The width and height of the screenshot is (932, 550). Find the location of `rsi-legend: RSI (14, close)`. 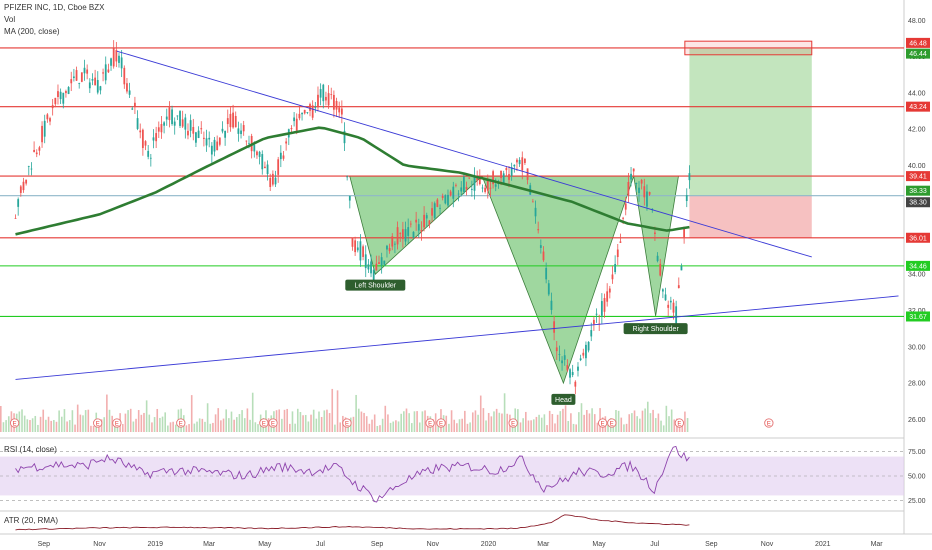

rsi-legend: RSI (14, close) is located at coordinates (30, 449).